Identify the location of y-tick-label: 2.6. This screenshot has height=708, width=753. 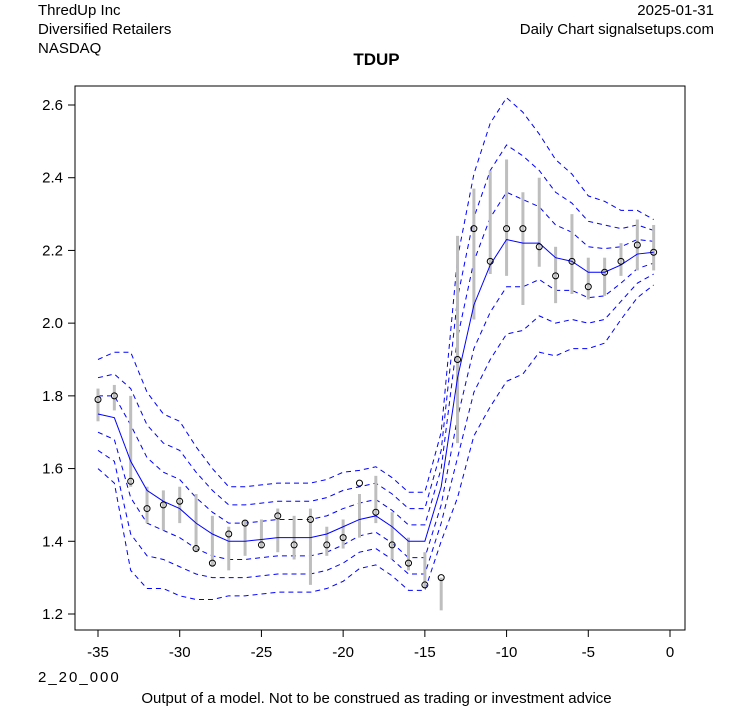
(52, 105).